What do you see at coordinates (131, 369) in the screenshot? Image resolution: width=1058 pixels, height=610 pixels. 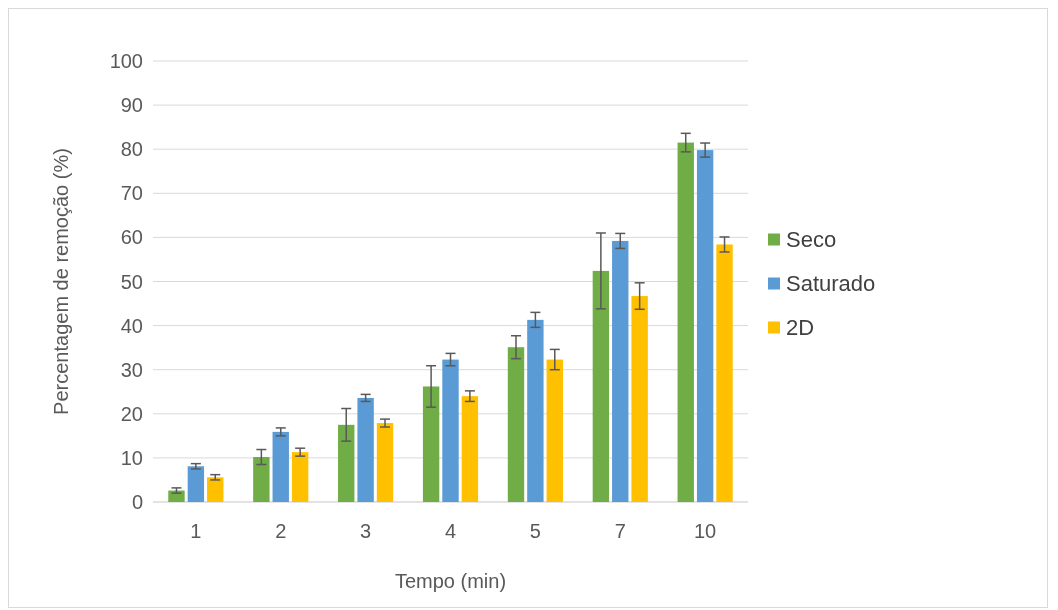 I see `y-tick-label: 30` at bounding box center [131, 369].